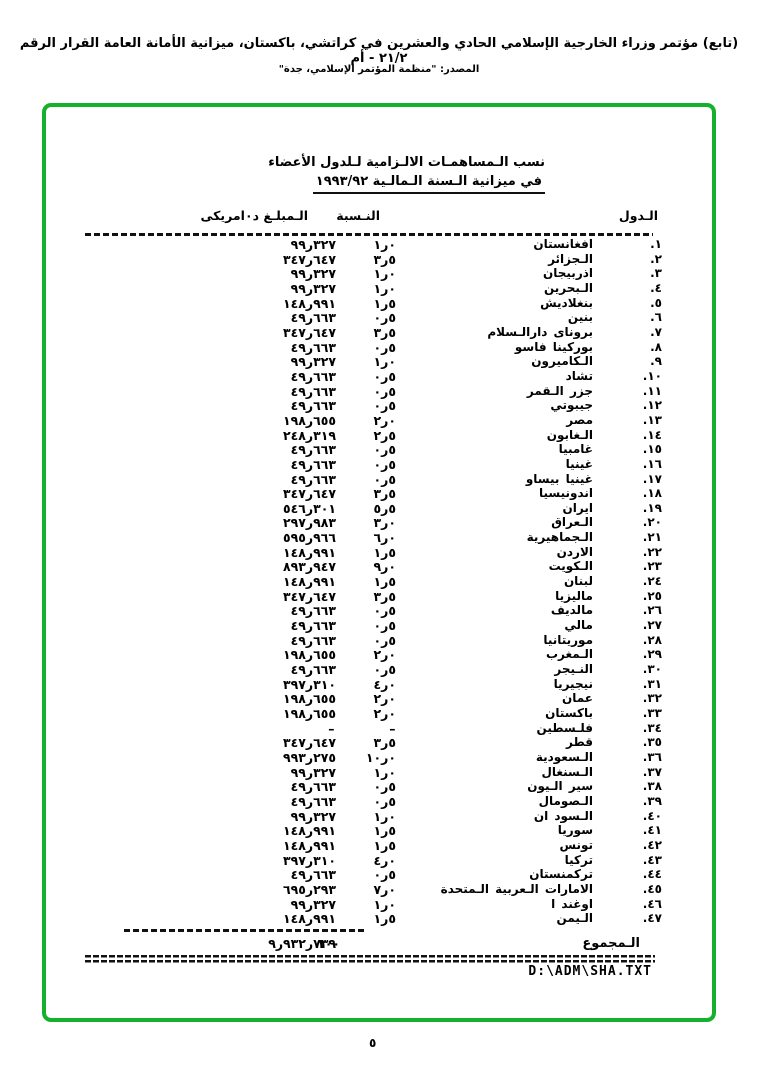 The width and height of the screenshot is (758, 1078). I want to click on row-country-name: الـبحرين, so click(568, 287).